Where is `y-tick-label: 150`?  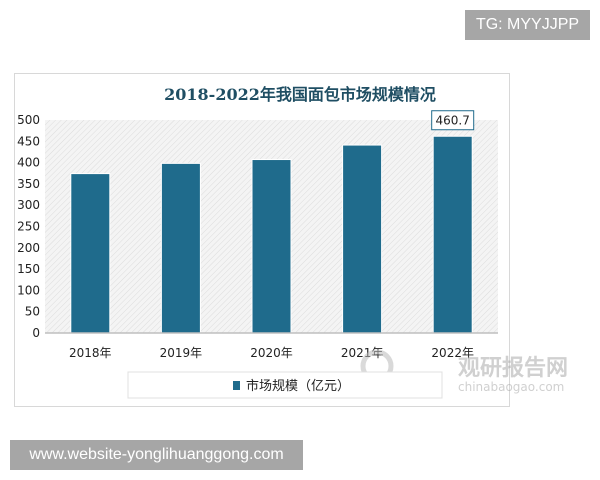
y-tick-label: 150 is located at coordinates (28, 269).